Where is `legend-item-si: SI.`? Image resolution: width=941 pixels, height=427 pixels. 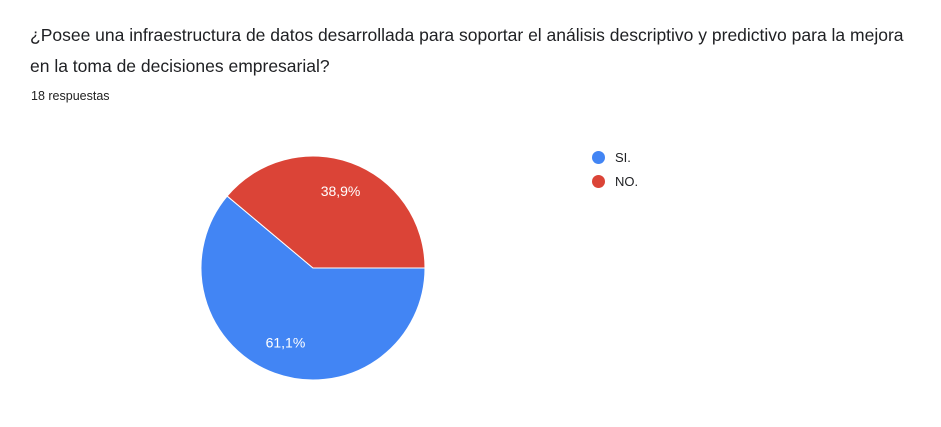
legend-item-si: SI. is located at coordinates (615, 157).